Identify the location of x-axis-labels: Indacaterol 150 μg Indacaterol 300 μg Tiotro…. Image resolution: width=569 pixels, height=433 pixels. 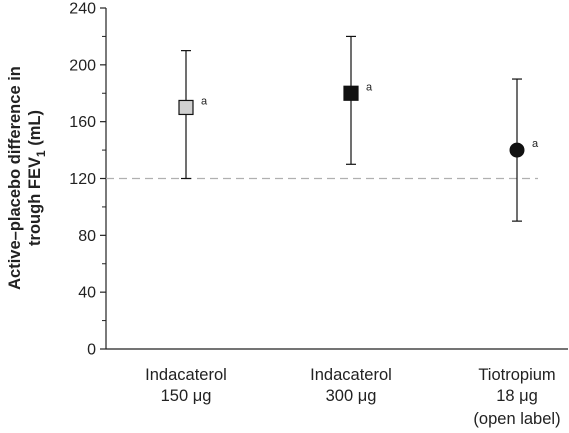
(352, 397).